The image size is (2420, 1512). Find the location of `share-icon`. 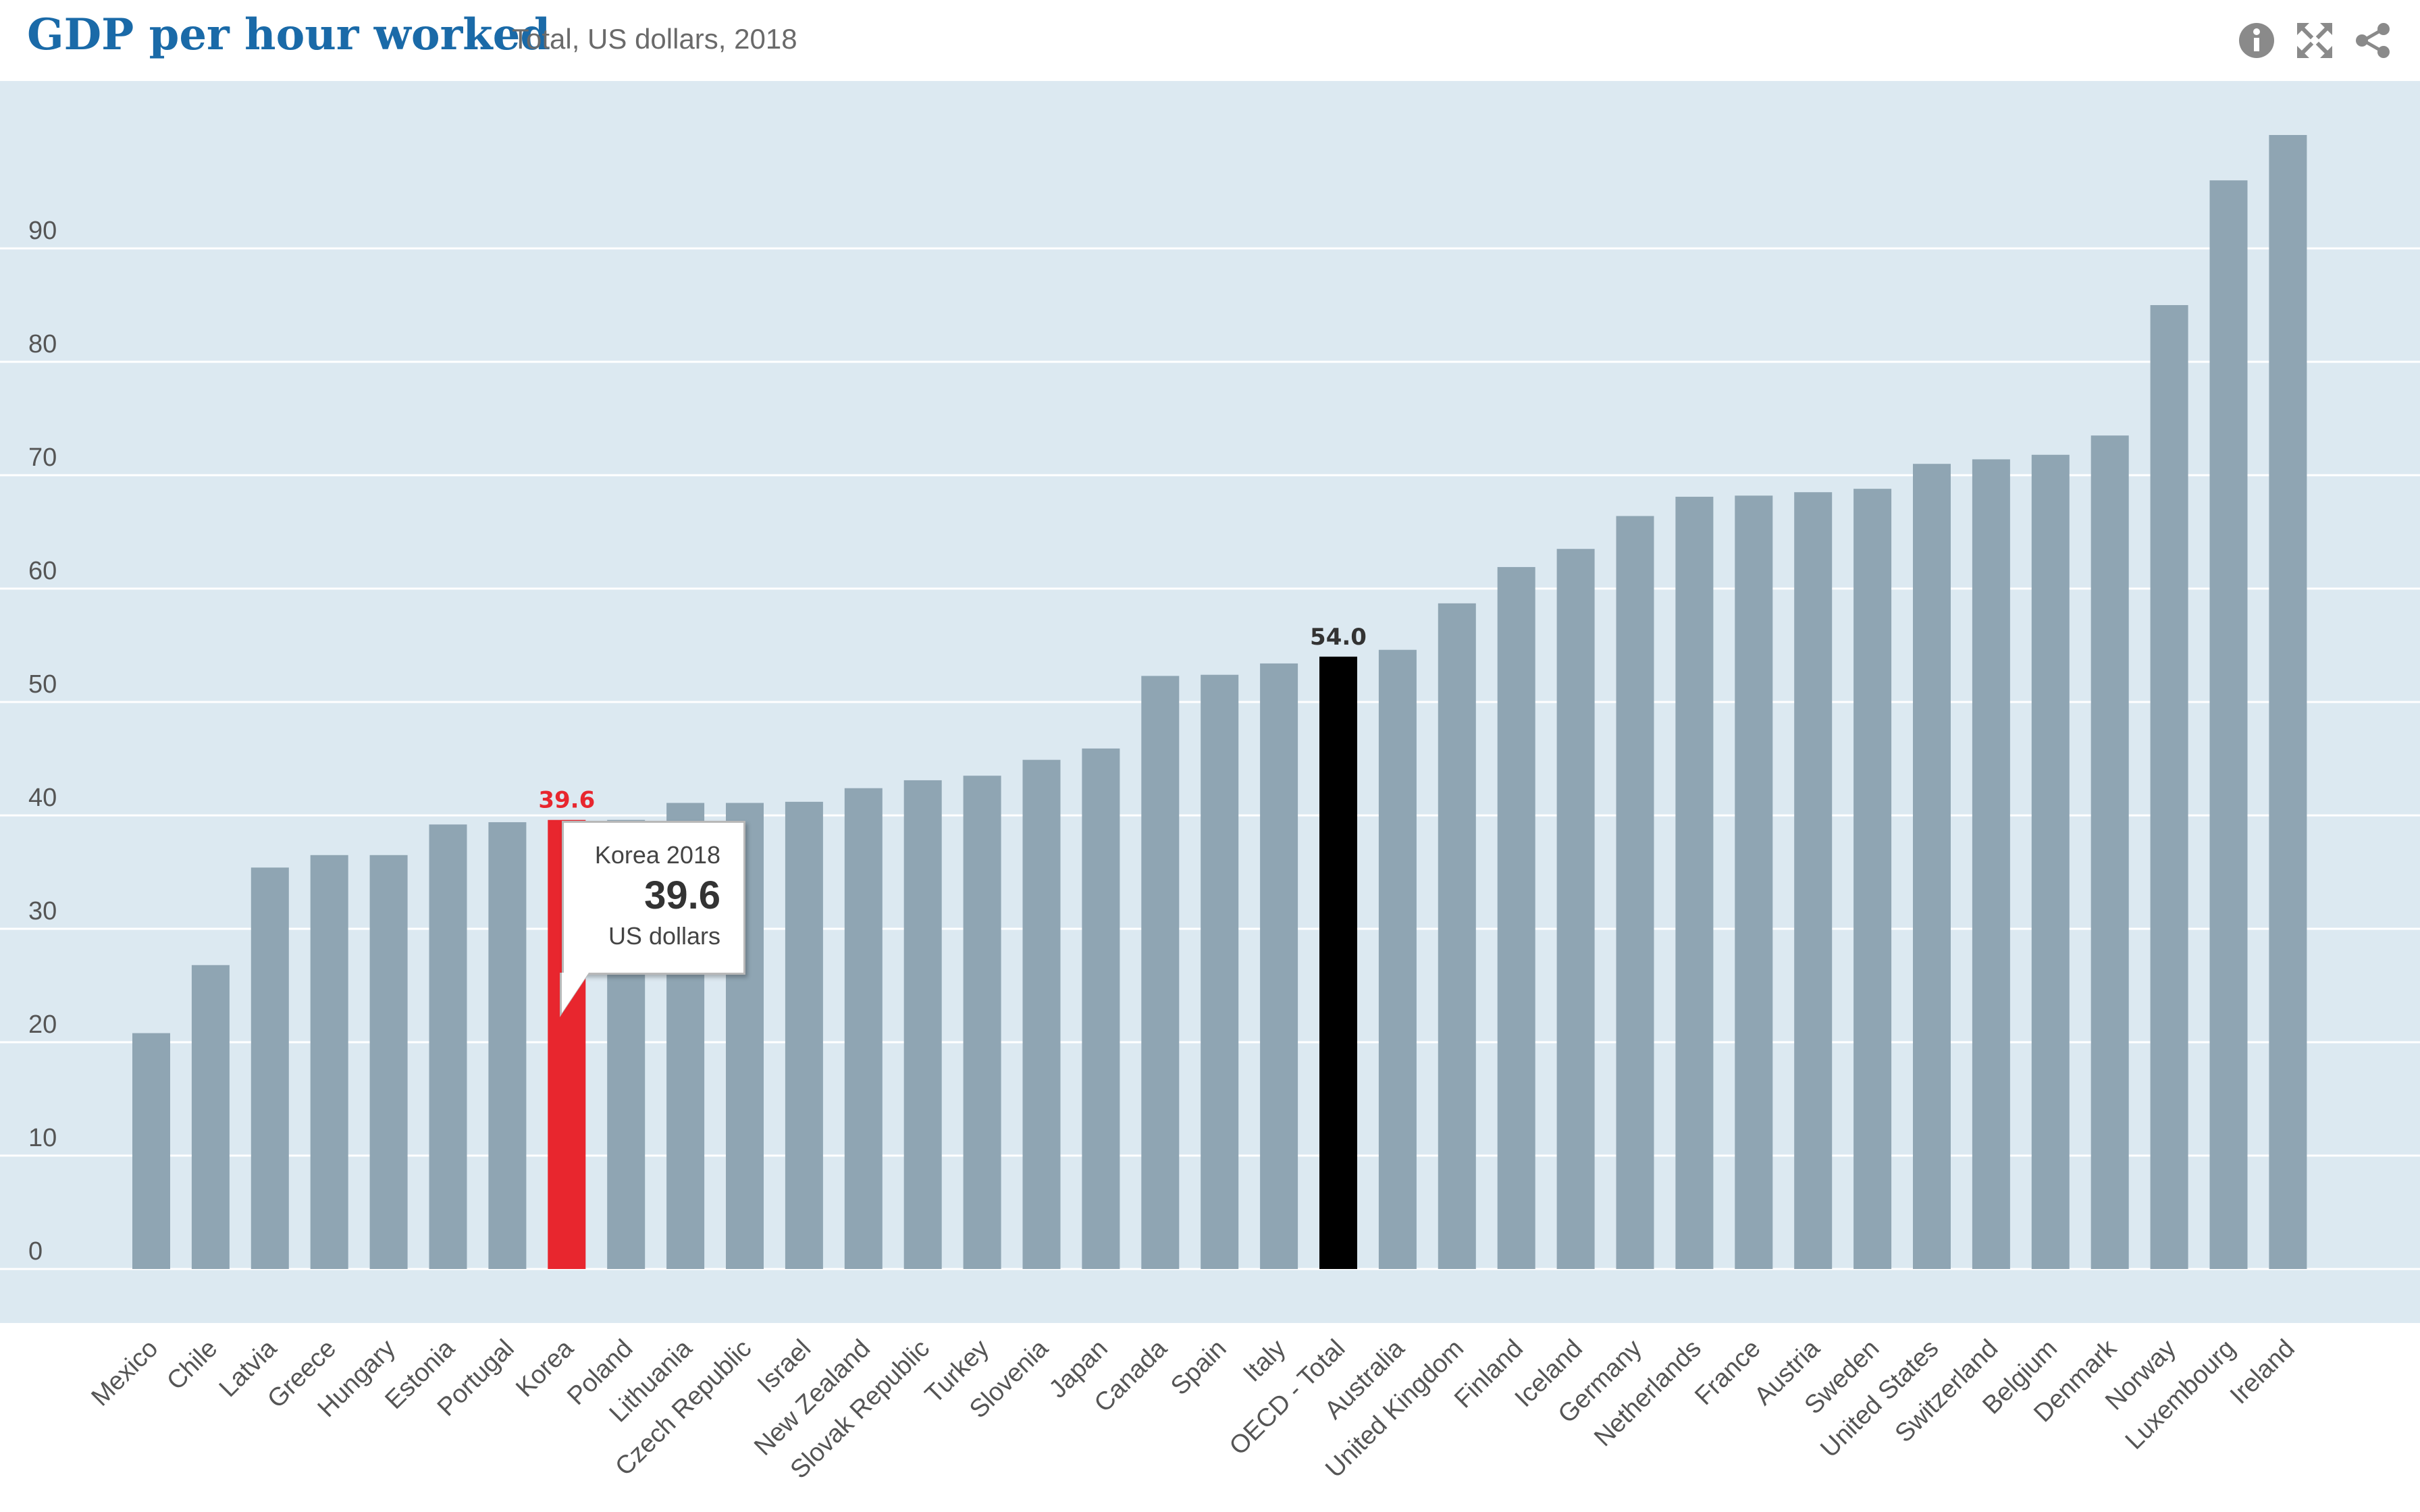

share-icon is located at coordinates (2373, 40).